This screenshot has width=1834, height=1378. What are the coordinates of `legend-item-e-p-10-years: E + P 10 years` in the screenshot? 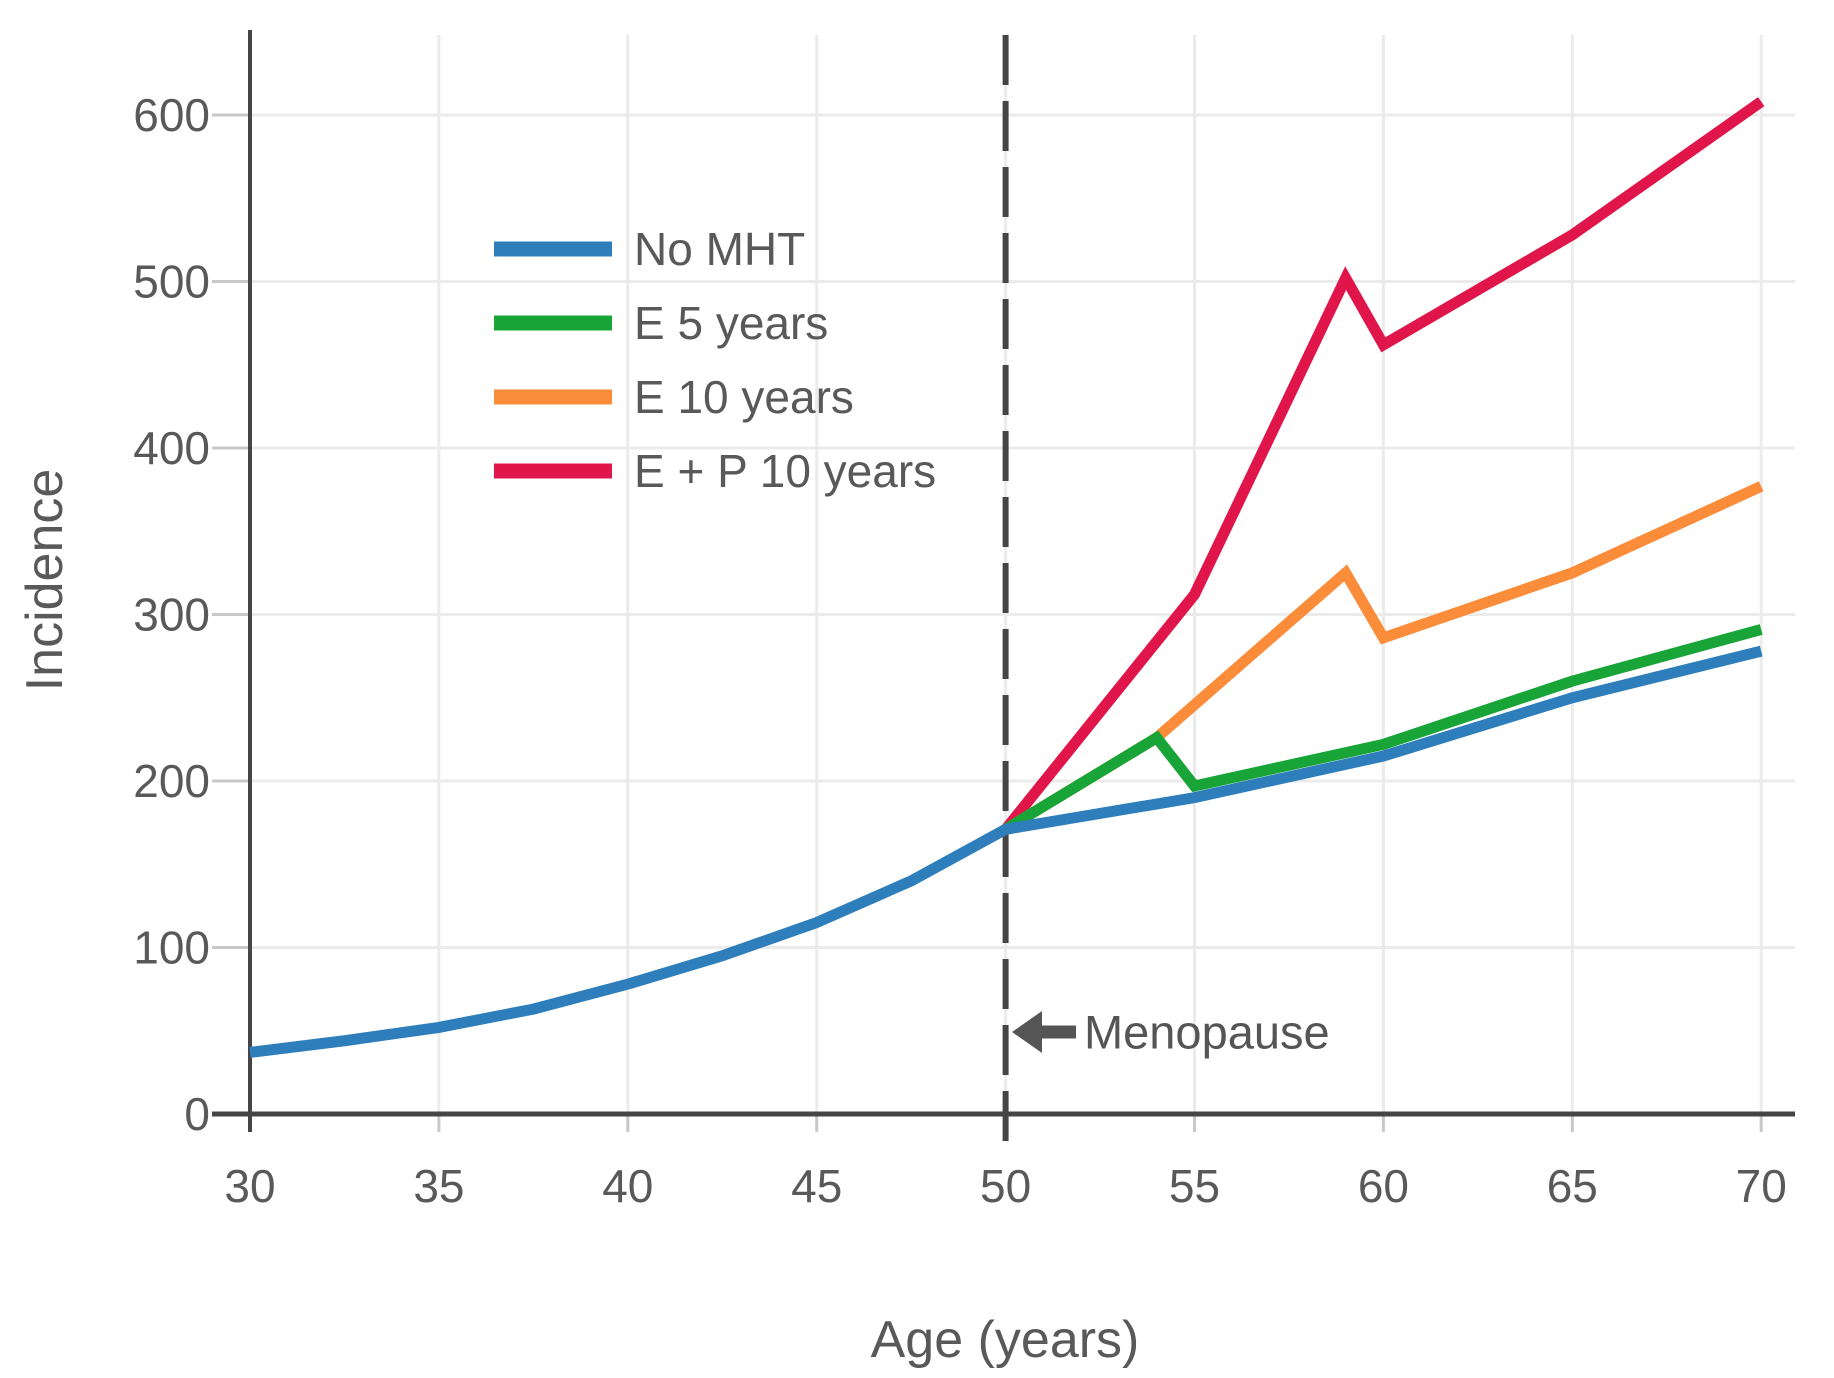 It's located at (715, 471).